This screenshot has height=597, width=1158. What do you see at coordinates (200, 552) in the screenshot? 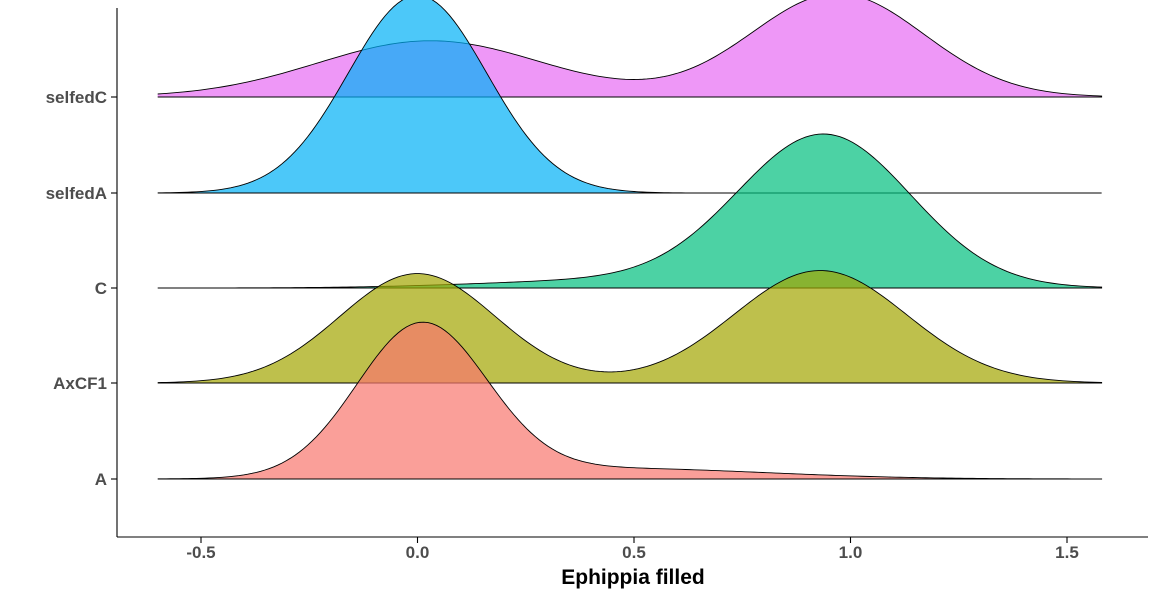
I see `x-tick-label: -0.5` at bounding box center [200, 552].